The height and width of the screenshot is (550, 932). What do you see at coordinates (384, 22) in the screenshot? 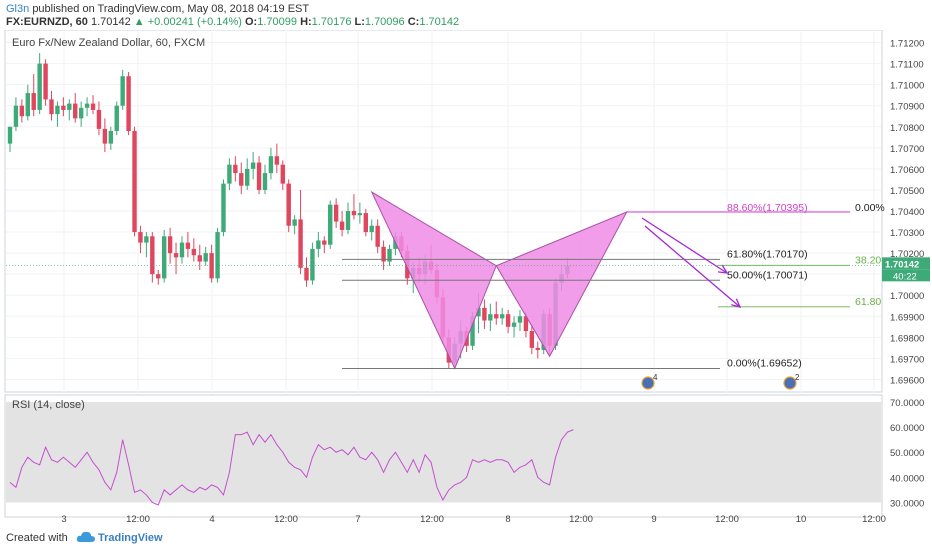
I see `low-value: 1.70096` at bounding box center [384, 22].